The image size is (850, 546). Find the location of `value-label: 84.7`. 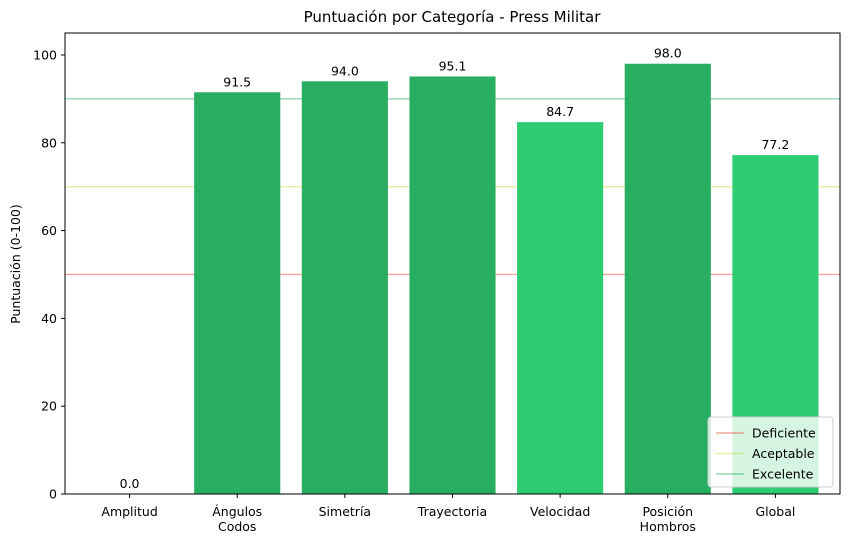

value-label: 84.7 is located at coordinates (560, 111).